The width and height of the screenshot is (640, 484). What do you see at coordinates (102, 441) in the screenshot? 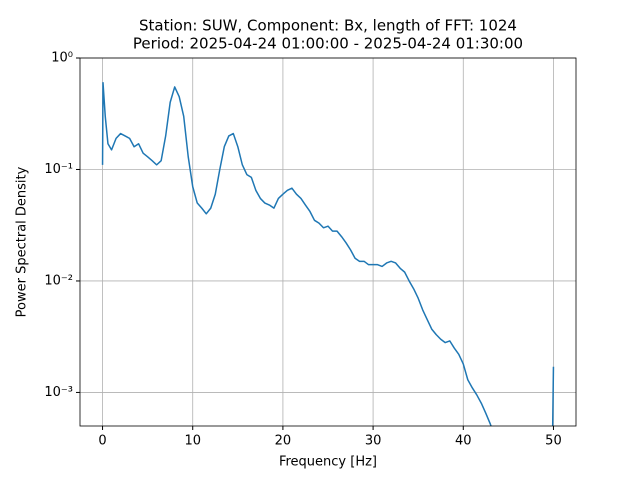
I see `x-tick-label: 0` at bounding box center [102, 441].